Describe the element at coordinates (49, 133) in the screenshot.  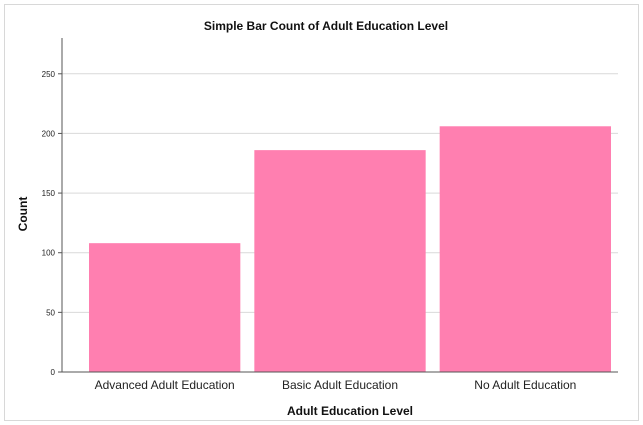
I see `y-tick-label: 200` at that location.